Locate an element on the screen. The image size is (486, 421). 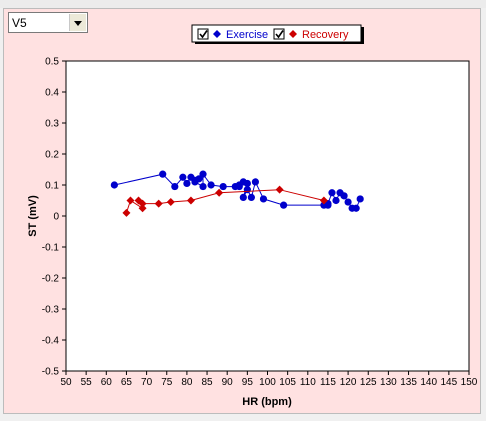
series-layer is located at coordinates (237, 193).